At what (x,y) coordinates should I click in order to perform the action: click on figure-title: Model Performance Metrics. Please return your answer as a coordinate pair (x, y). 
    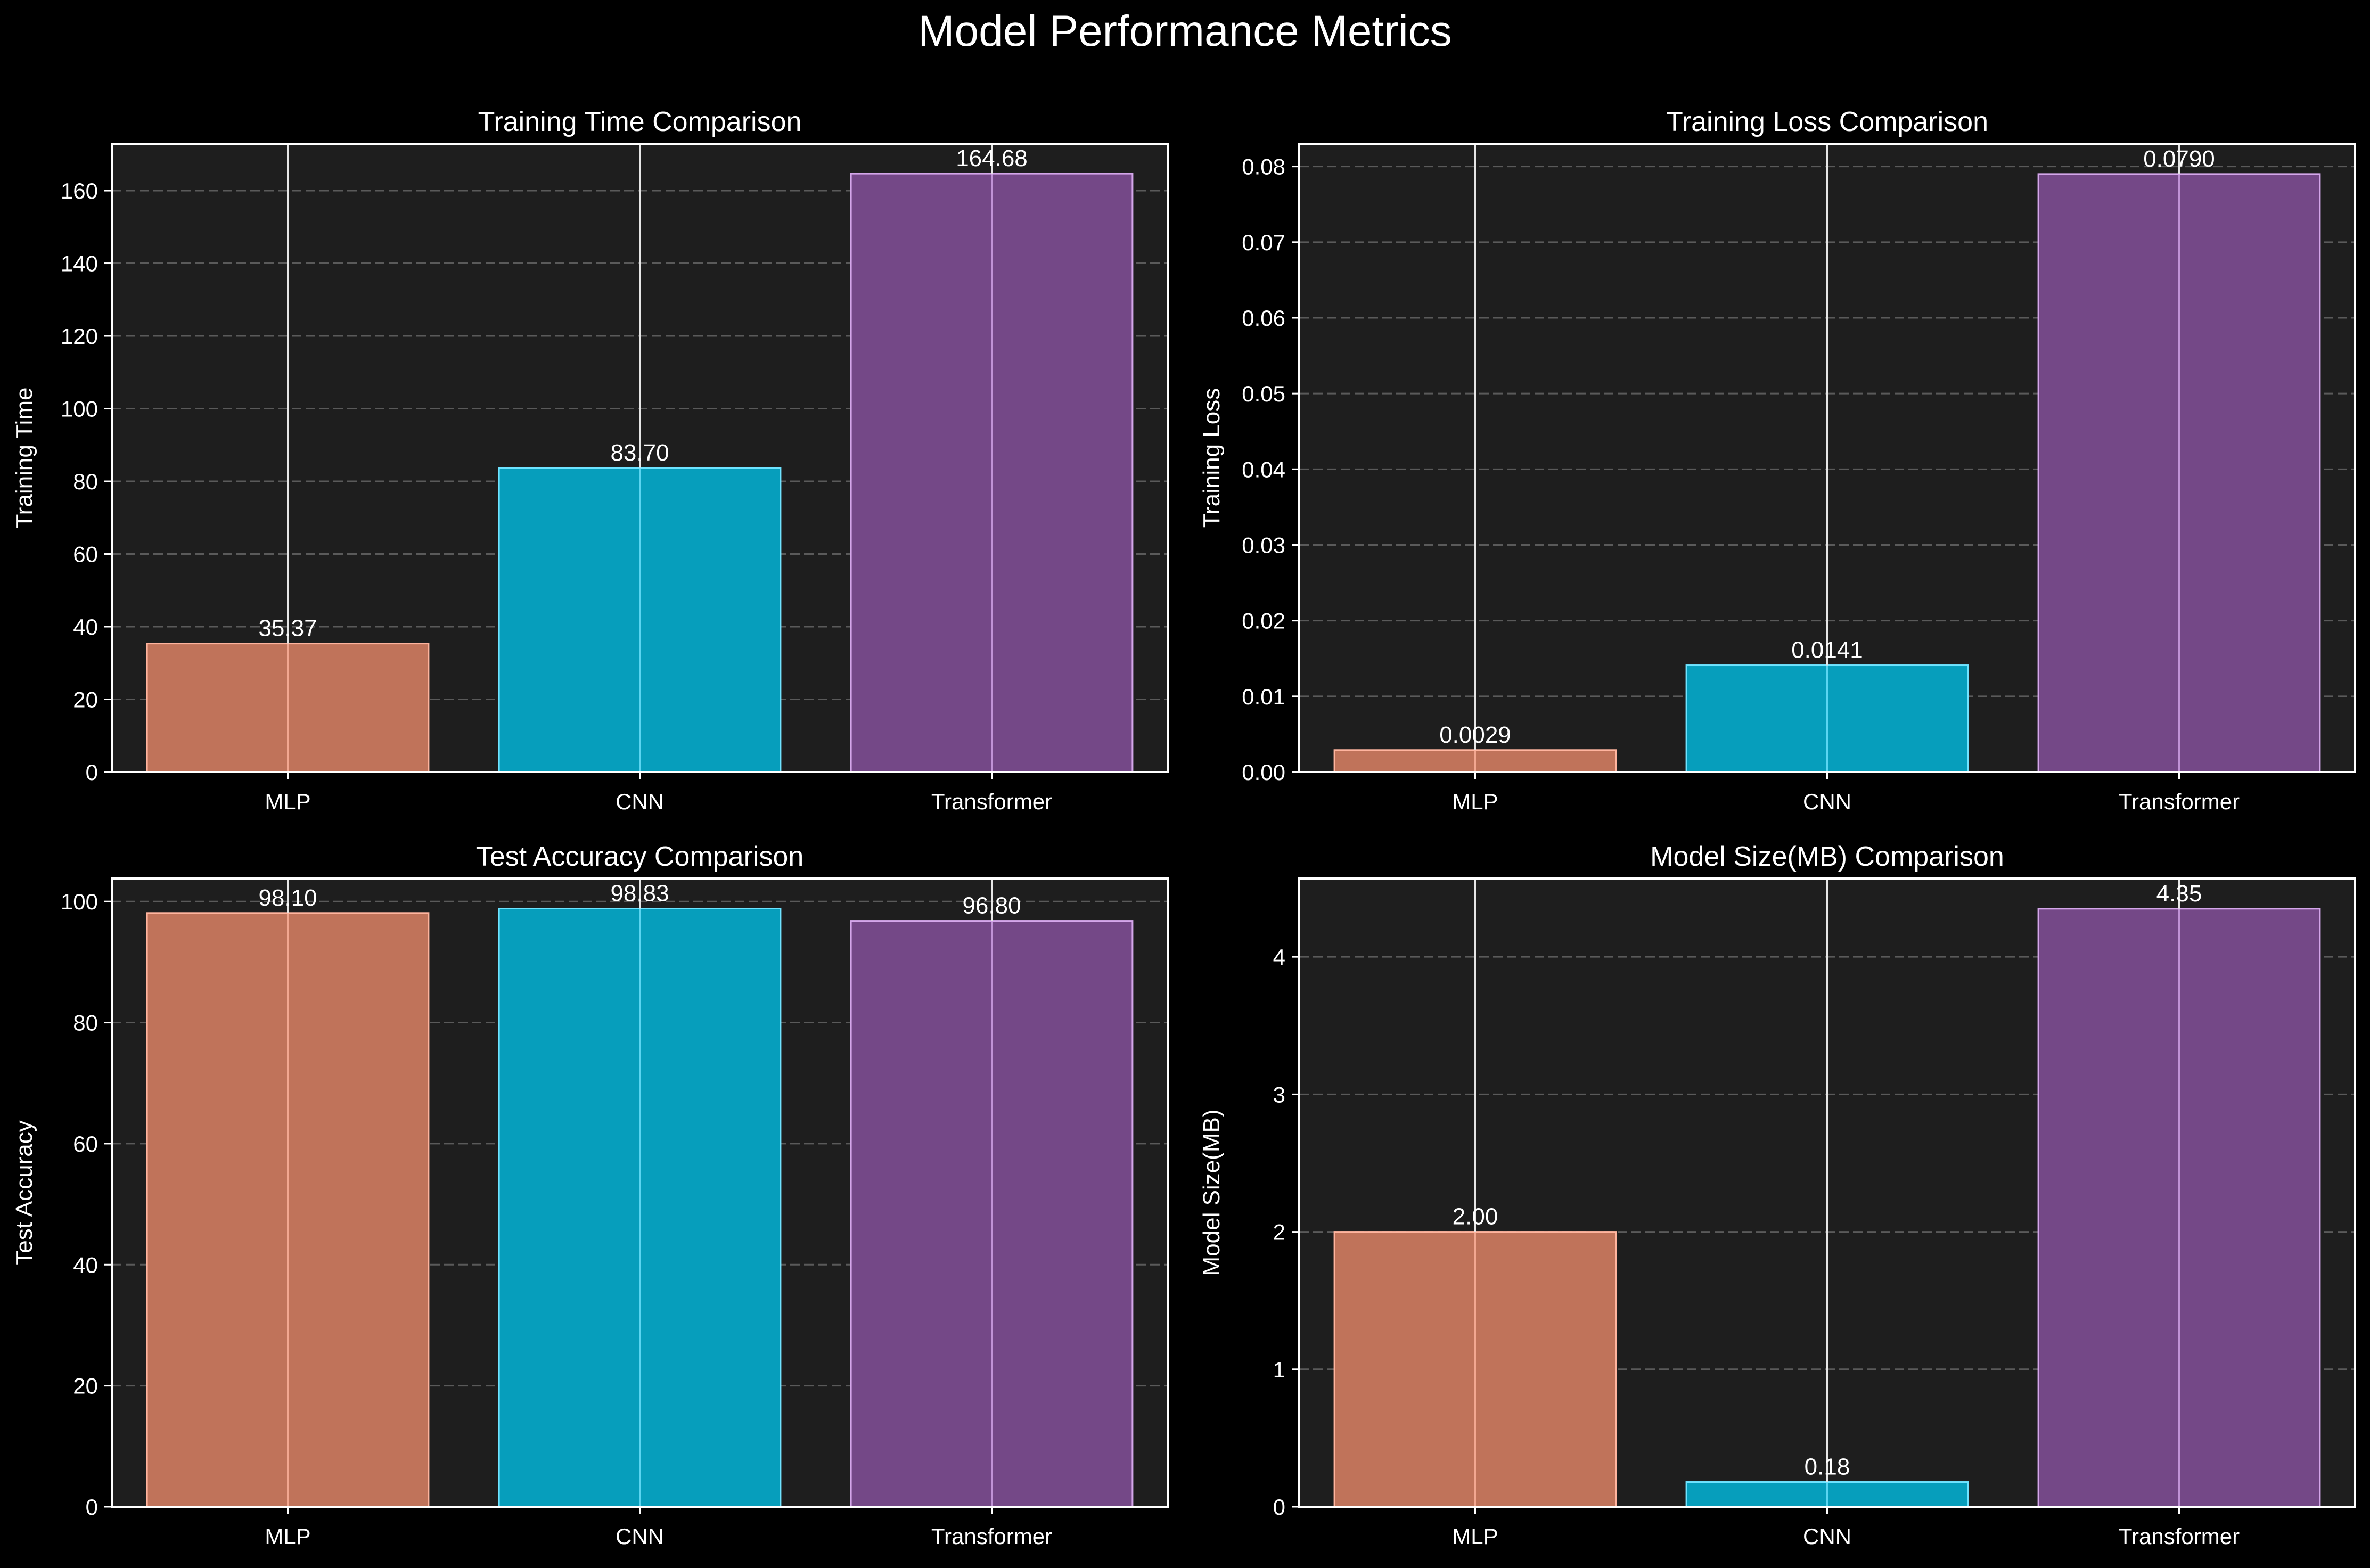
    Looking at the image, I should click on (1185, 31).